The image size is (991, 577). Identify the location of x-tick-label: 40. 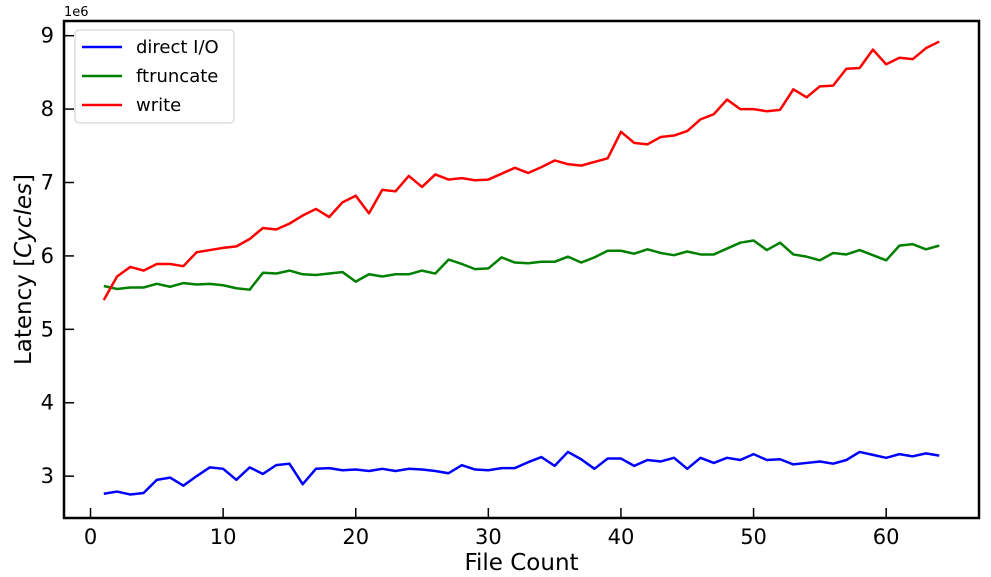
(621, 537).